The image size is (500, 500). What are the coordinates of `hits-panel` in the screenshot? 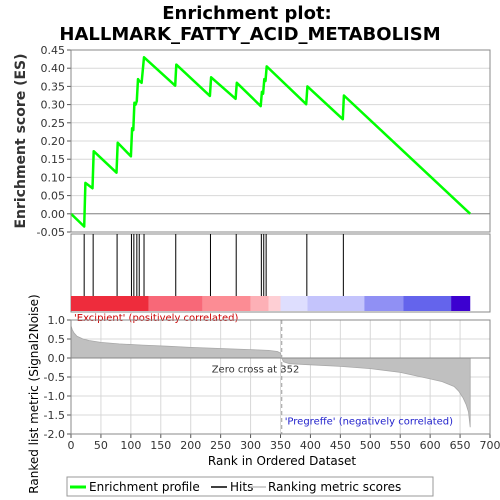 It's located at (280, 273).